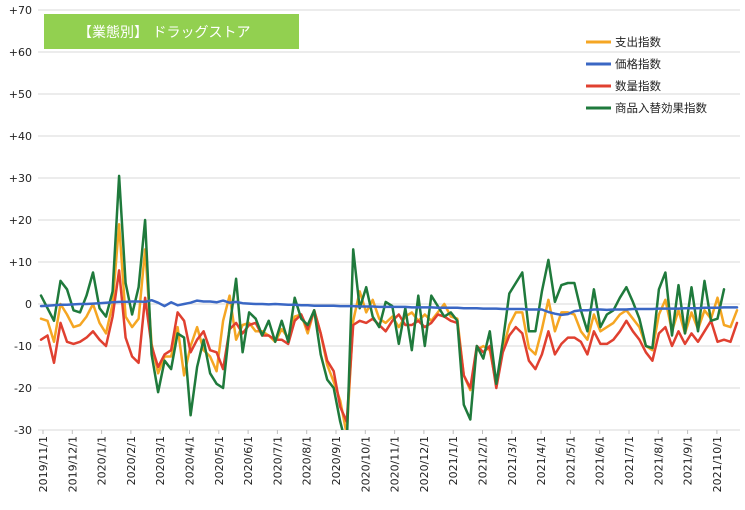  I want to click on x-tick-label: 2020/6/1, so click(248, 460).